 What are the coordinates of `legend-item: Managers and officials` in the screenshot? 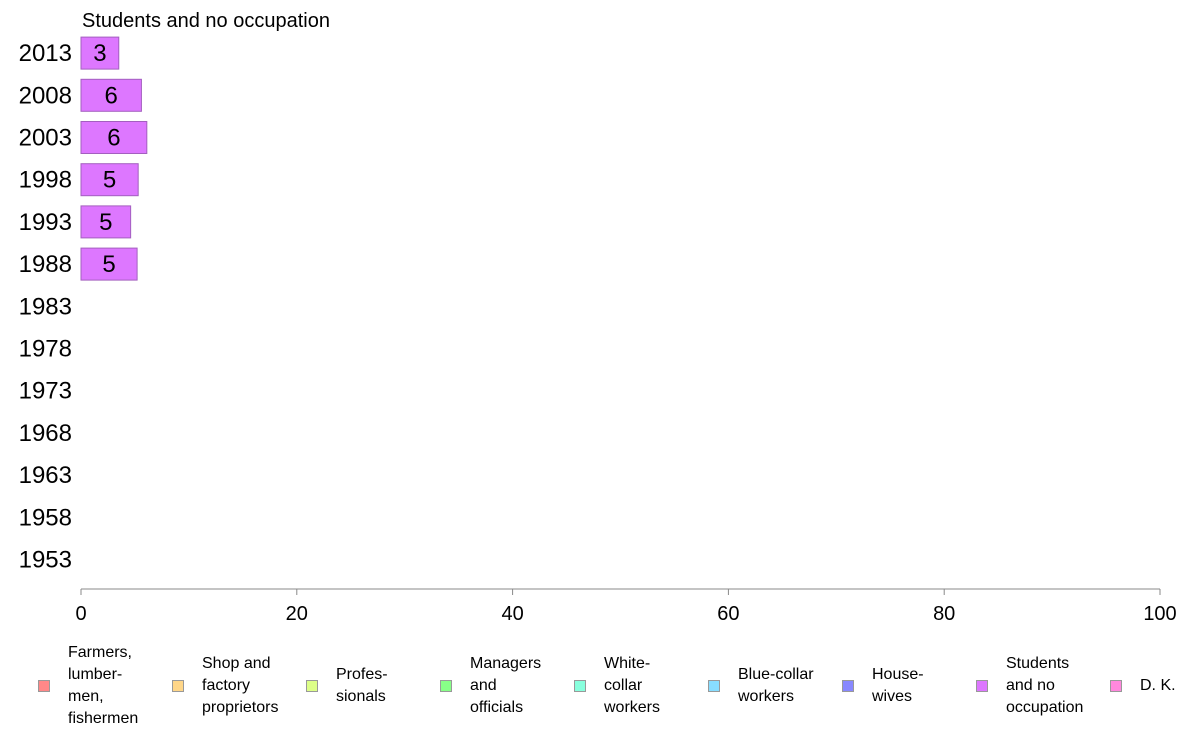 It's located at (490, 686).